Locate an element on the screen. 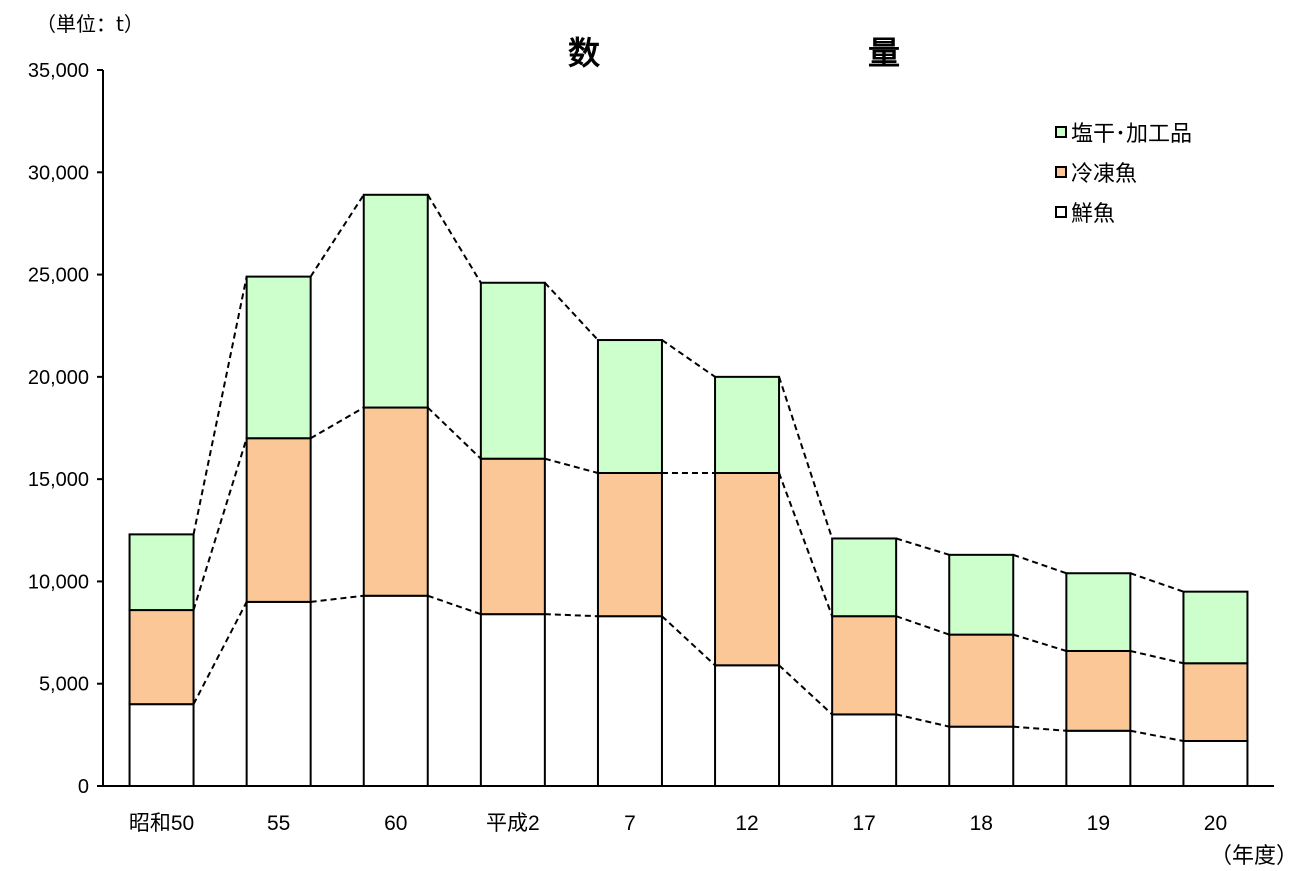 This screenshot has height=871, width=1298. legend-item-processed: 塩干･加工品 is located at coordinates (1123, 132).